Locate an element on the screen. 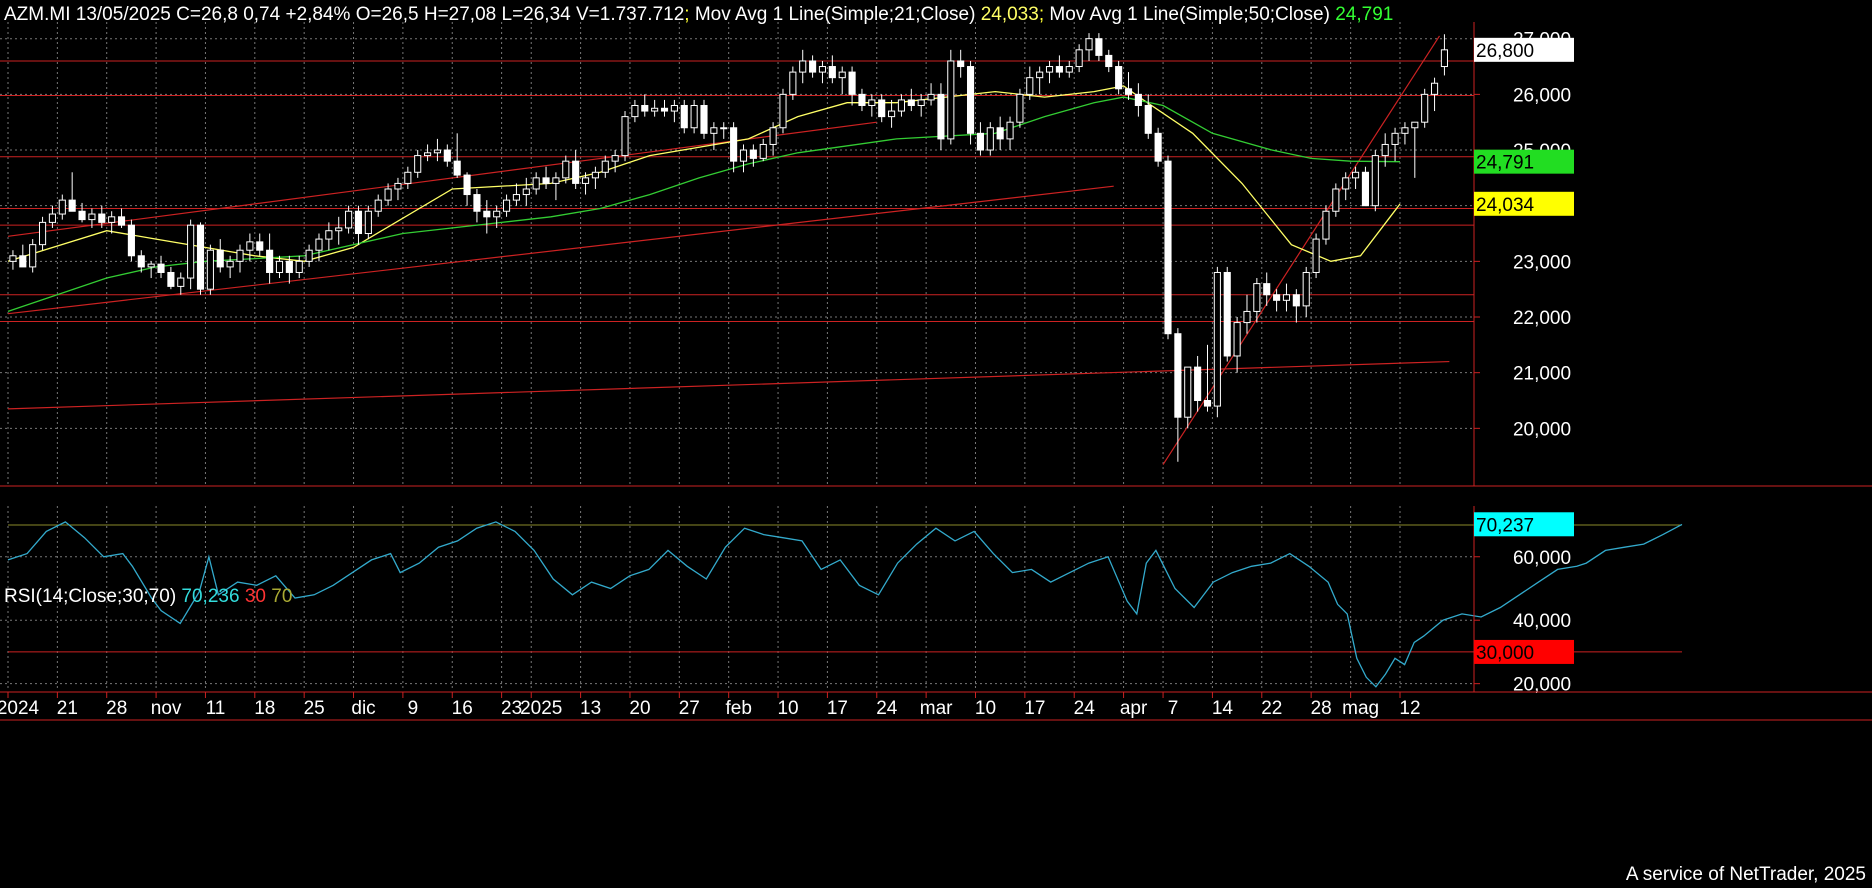  x-tick-label: 18 is located at coordinates (264, 708).